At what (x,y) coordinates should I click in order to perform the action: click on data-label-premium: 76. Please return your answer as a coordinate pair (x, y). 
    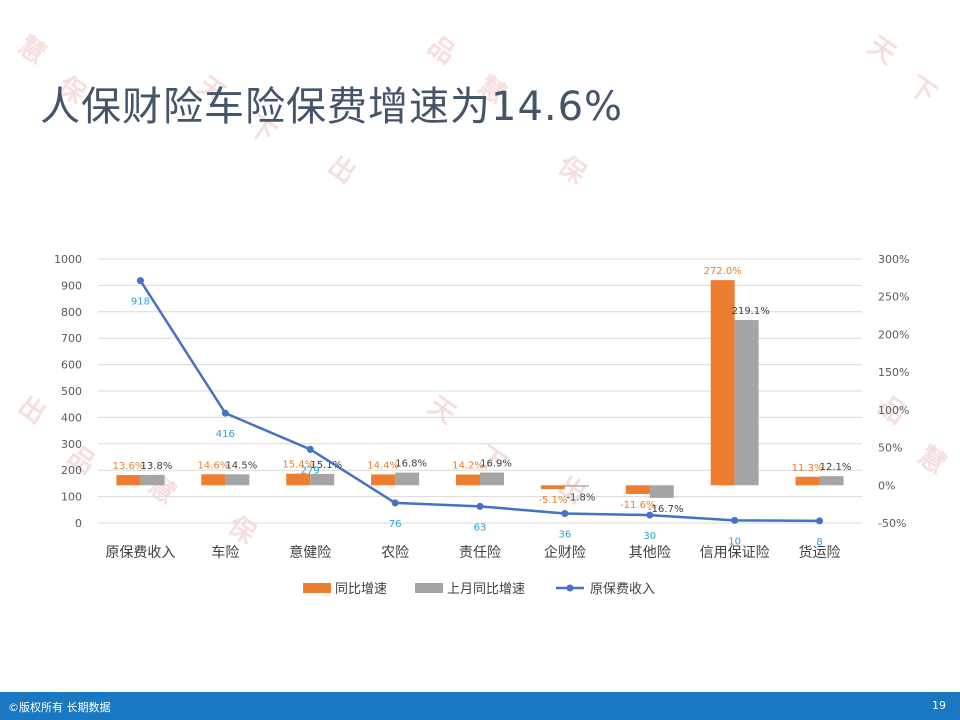
    Looking at the image, I should click on (395, 524).